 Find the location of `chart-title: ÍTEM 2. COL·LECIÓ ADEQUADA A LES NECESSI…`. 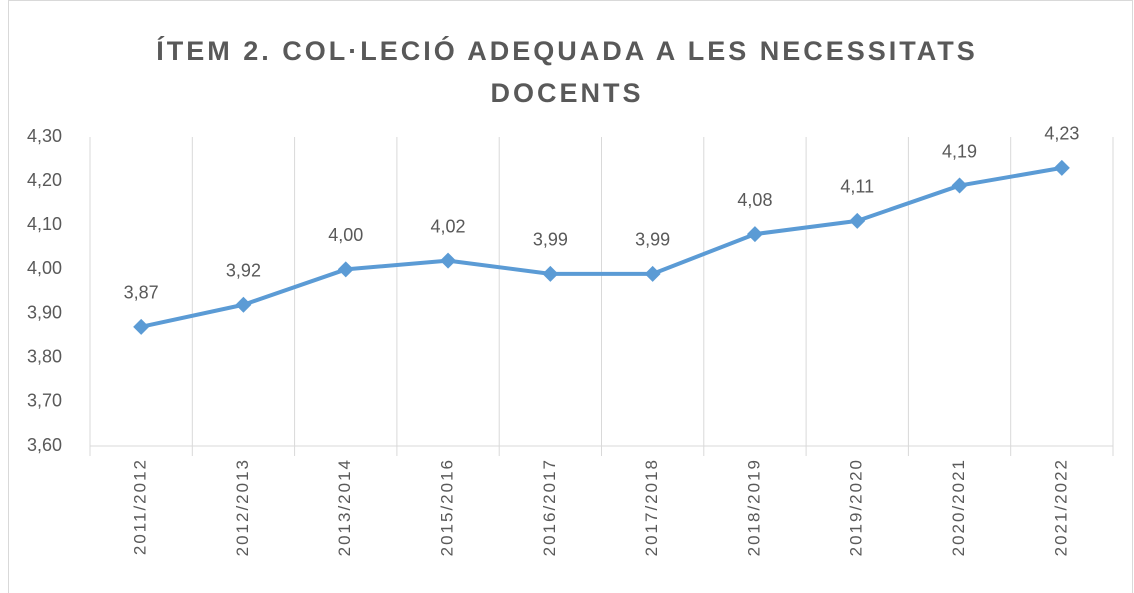

chart-title: ÍTEM 2. COL·LECIÓ ADEQUADA A LES NECESSI… is located at coordinates (567, 72).